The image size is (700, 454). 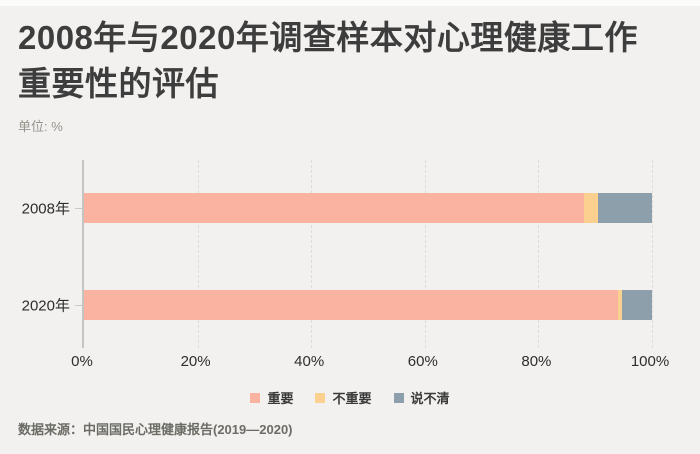 What do you see at coordinates (422, 361) in the screenshot?
I see `x-tick-label: 60%` at bounding box center [422, 361].